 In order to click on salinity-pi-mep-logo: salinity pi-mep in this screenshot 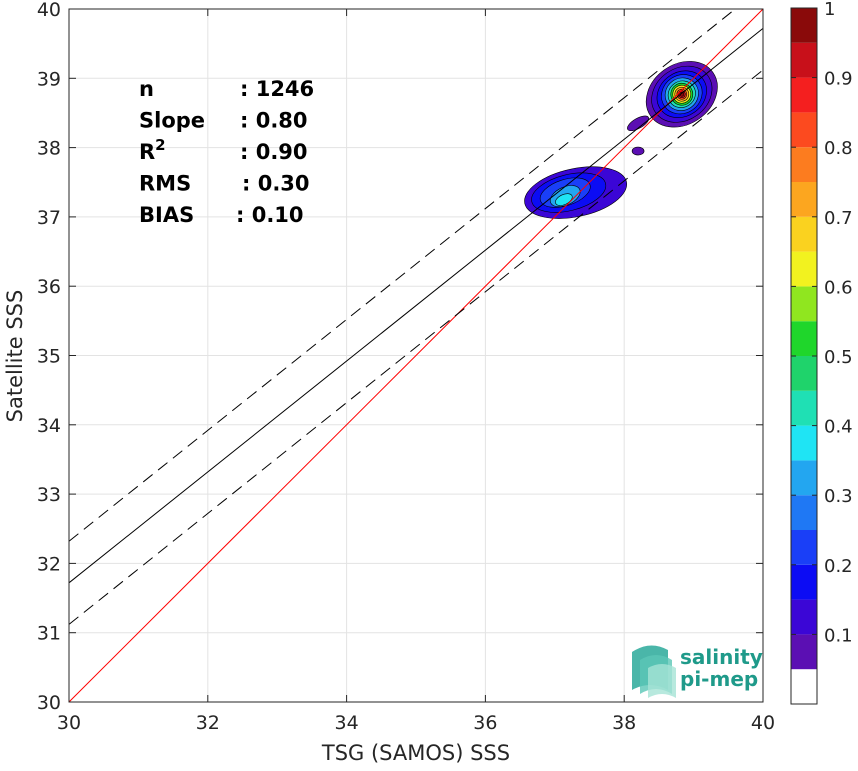, I will do `click(697, 671)`.